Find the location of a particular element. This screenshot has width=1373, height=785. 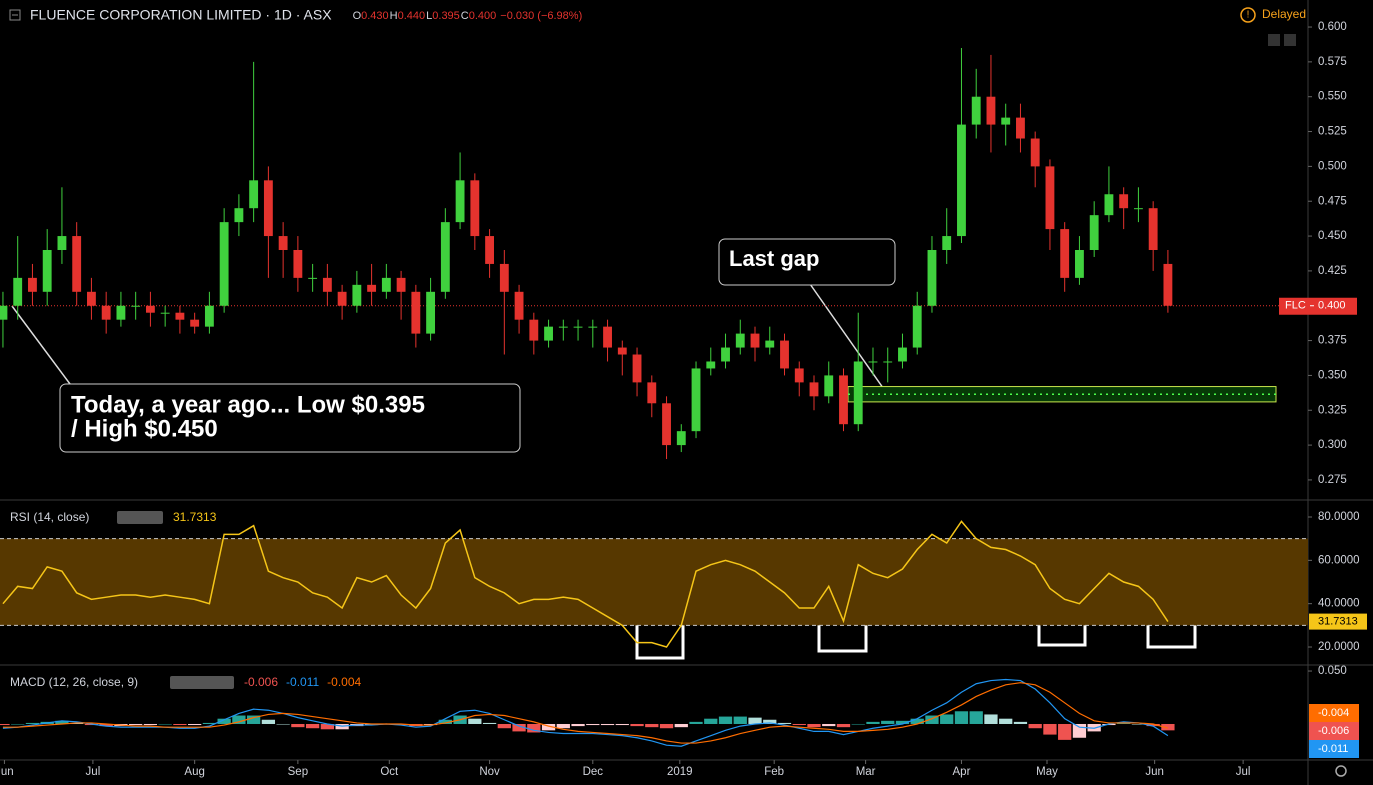

y-tick-label: 0.275 is located at coordinates (1332, 480).